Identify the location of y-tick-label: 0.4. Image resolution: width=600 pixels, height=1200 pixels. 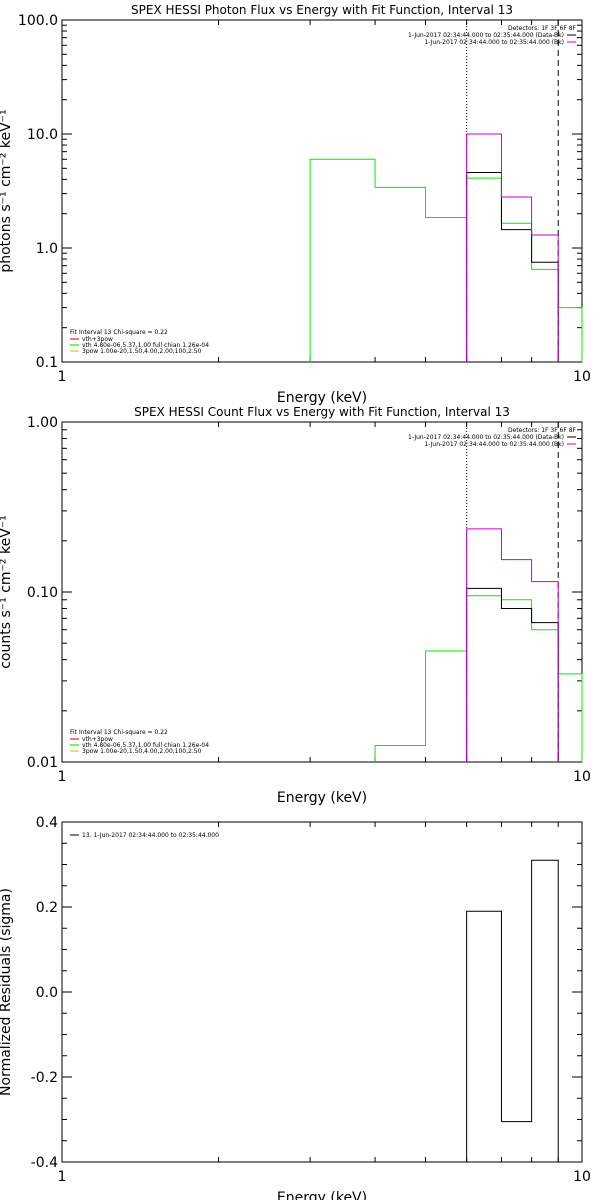
(47, 823).